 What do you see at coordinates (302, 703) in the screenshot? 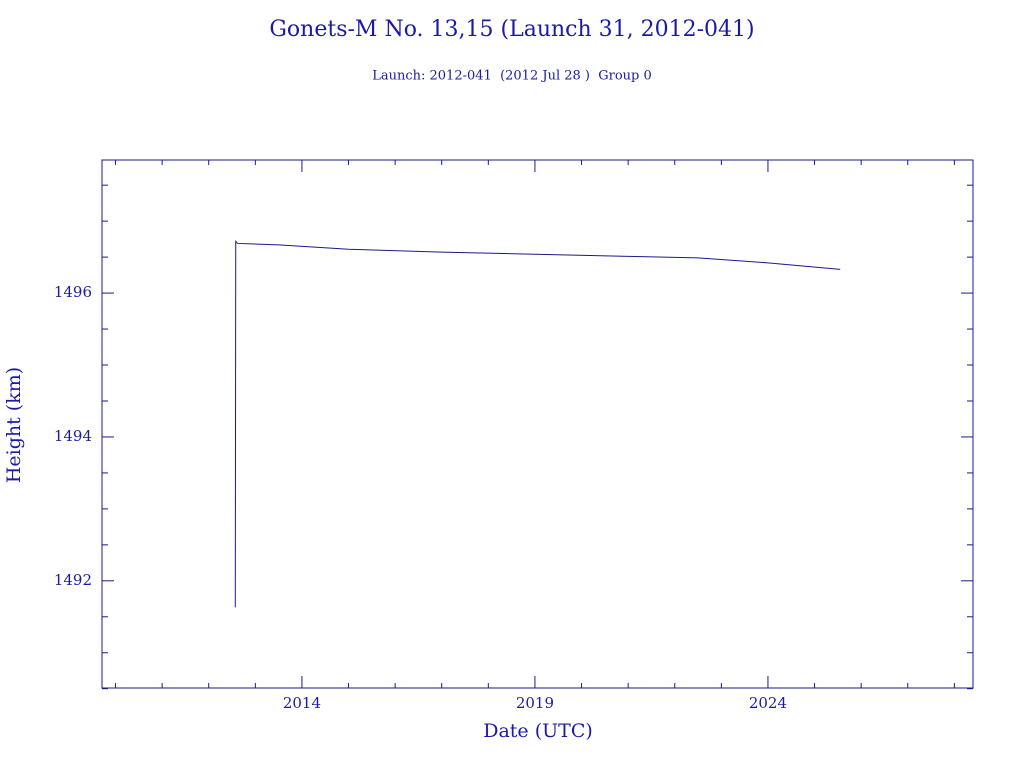
I see `x-tick-label: 2014` at bounding box center [302, 703].